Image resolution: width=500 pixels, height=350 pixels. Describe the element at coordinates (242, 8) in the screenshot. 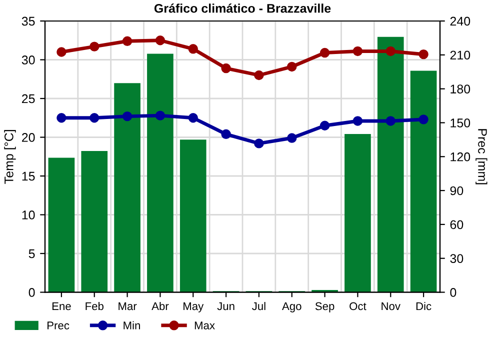

I see `chart-title: Gráfico climático - Brazzaville` at that location.